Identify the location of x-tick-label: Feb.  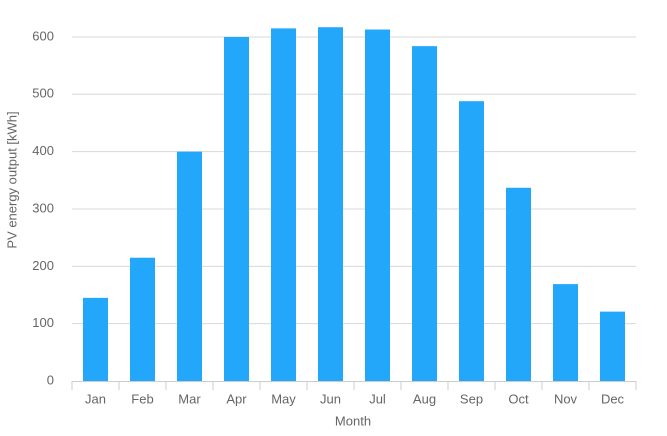
(142, 398).